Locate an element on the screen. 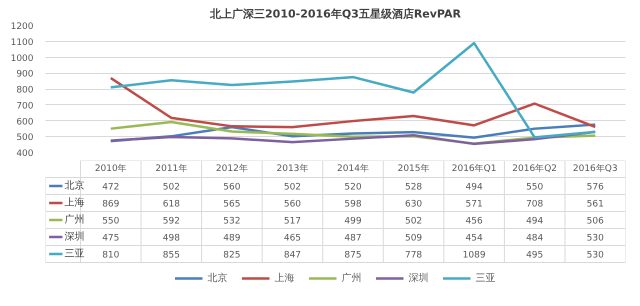 This screenshot has width=640, height=306. data-label: 456 is located at coordinates (474, 221).